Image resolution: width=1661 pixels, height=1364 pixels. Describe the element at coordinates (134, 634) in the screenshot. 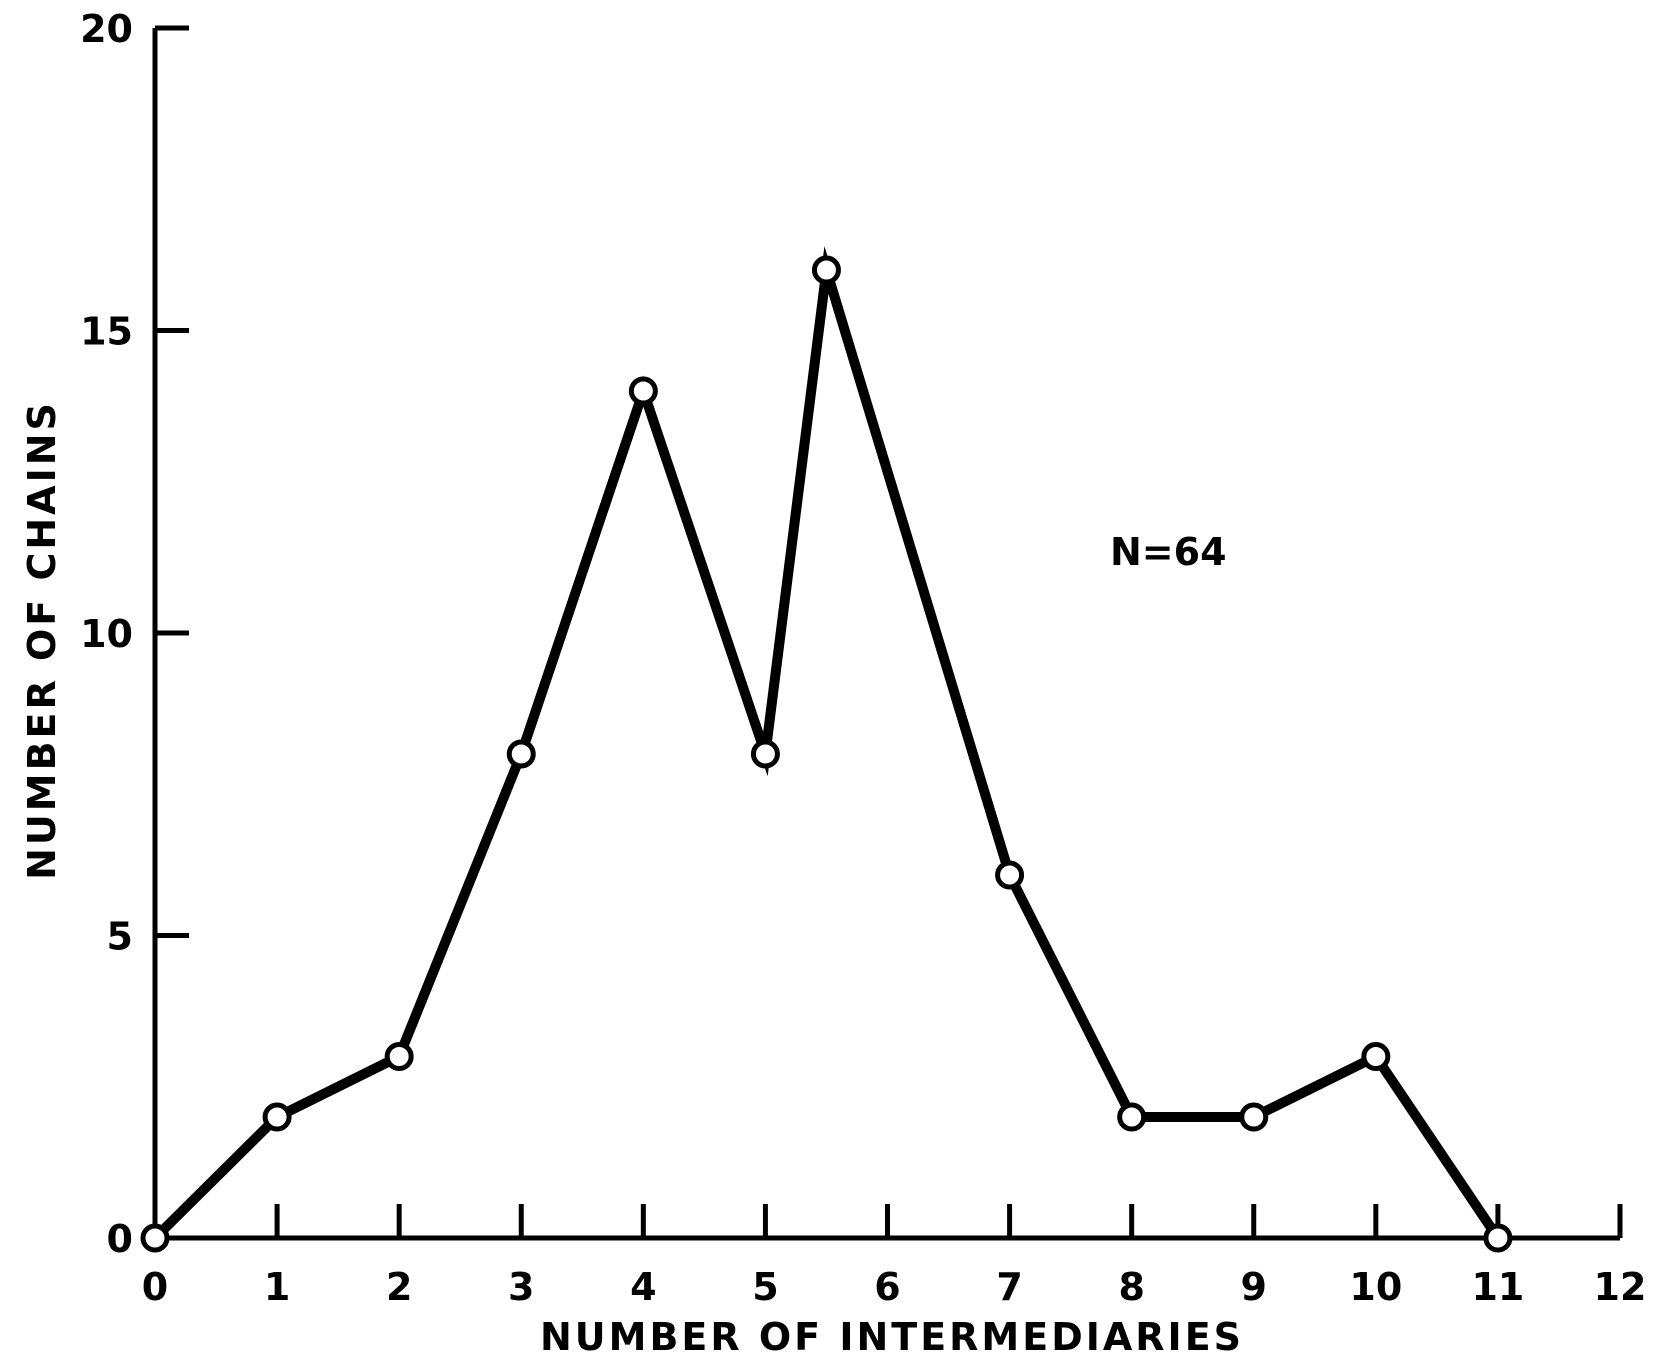

I see `y-axis-ticks: 0 5 10 15 20` at that location.